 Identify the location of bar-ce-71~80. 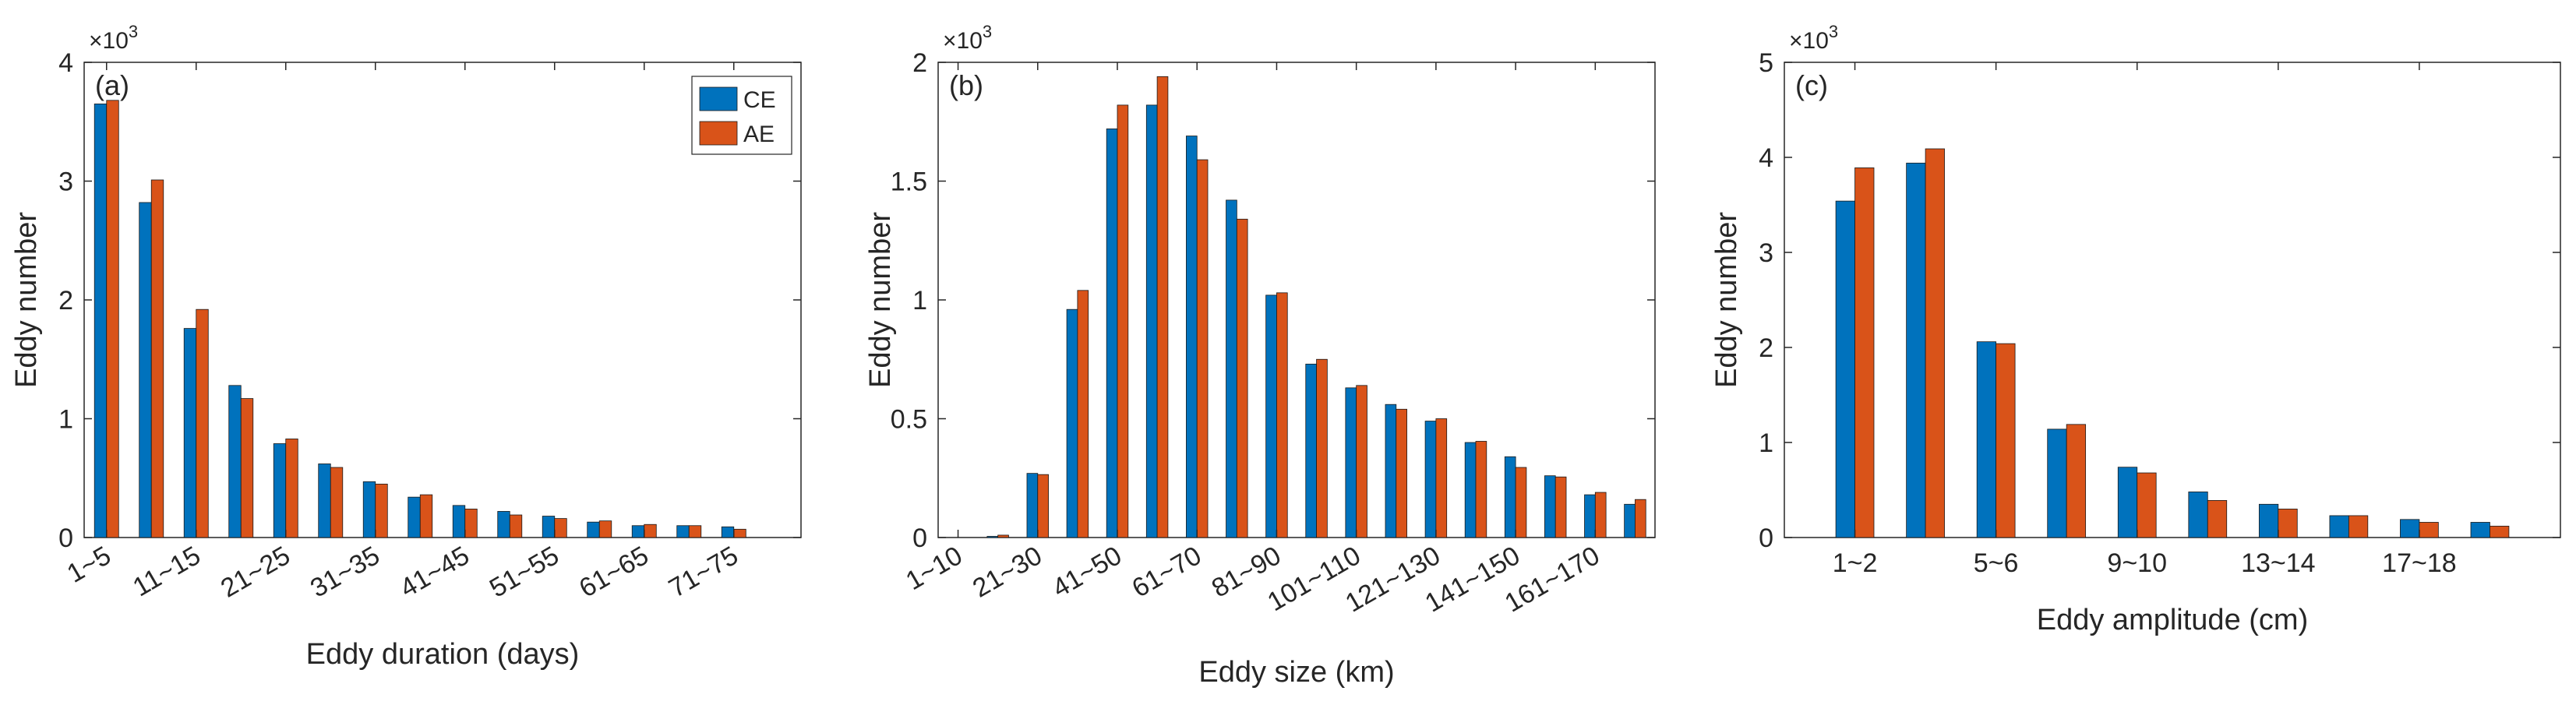
(1231, 368).